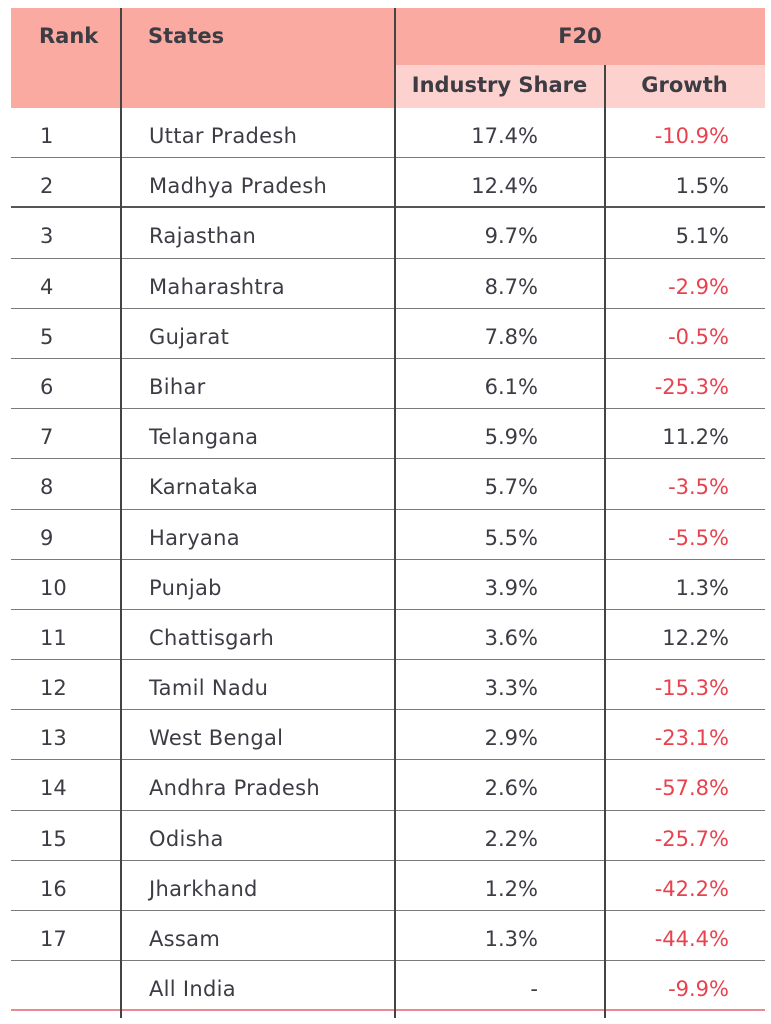 The image size is (771, 1024). I want to click on table-row: 1 Uttar Pradesh 17.4% -10.9%, so click(388, 133).